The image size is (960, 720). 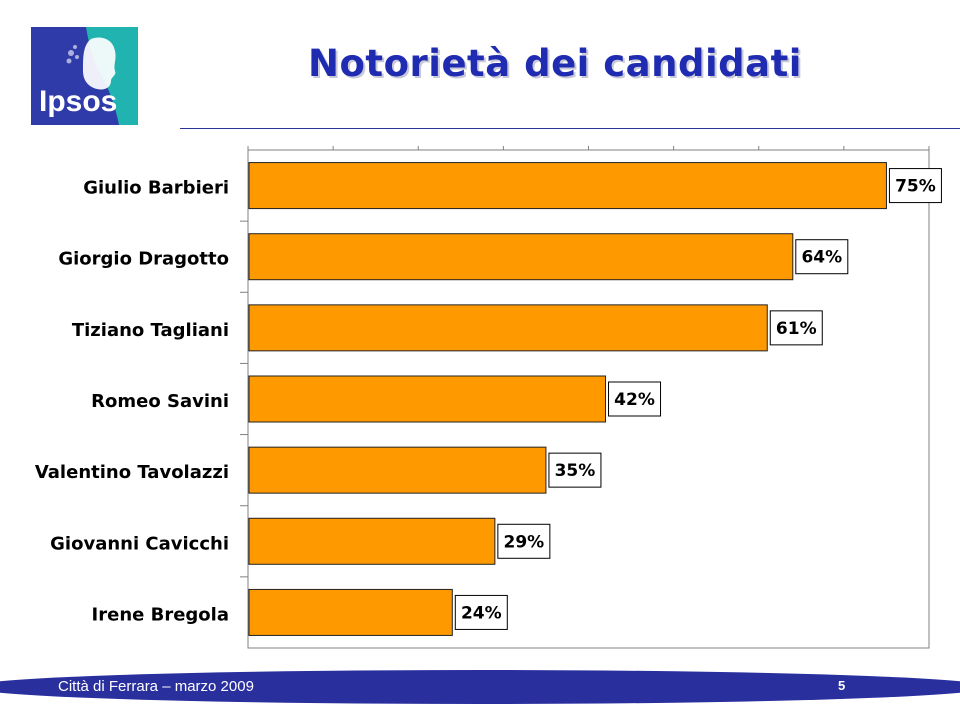 I want to click on data-label: 64%, so click(x=821, y=258).